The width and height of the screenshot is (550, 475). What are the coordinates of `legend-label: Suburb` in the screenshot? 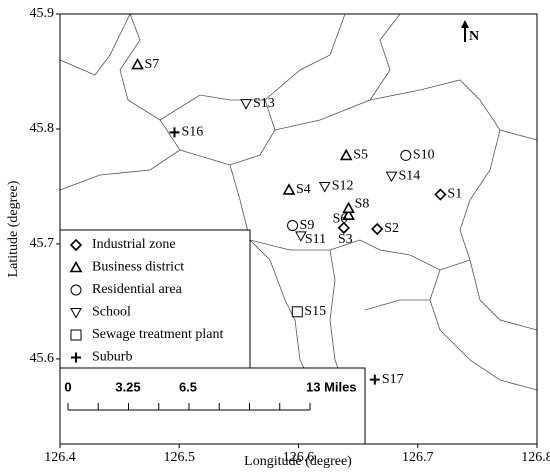 It's located at (112, 357).